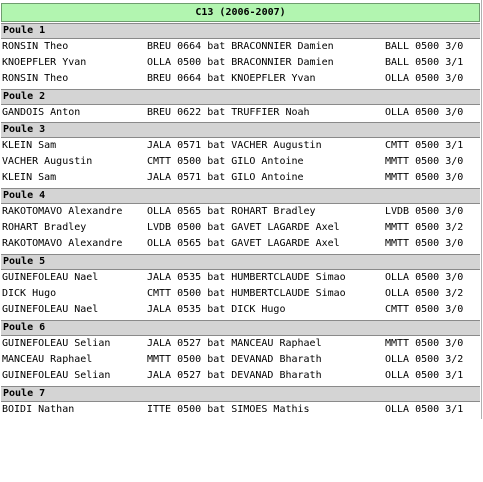 The height and width of the screenshot is (482, 483). Describe the element at coordinates (47, 359) in the screenshot. I see `player-name: MANCEAU Raphael` at that location.